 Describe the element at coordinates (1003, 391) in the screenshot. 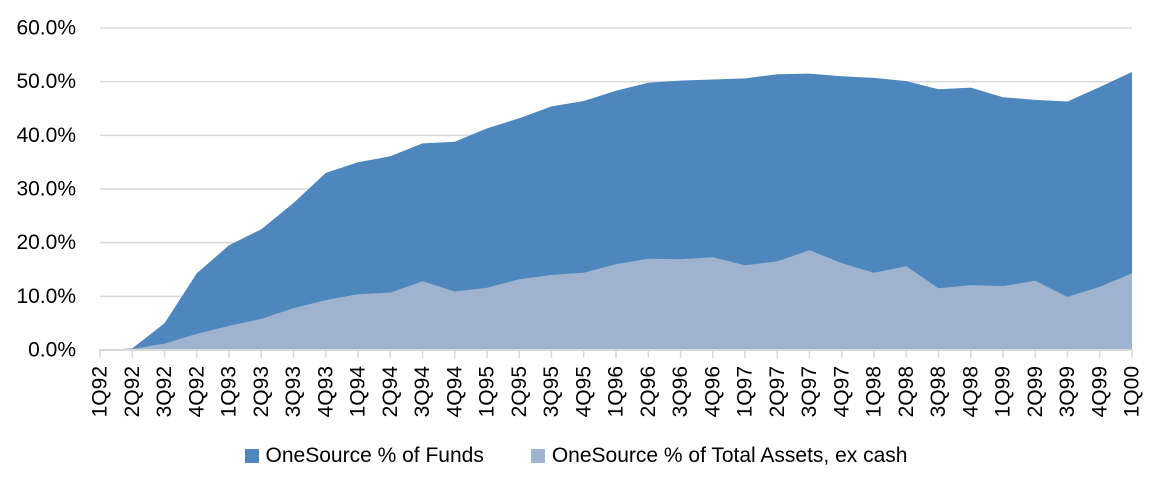

I see `x-tick-label: 1Q99` at that location.